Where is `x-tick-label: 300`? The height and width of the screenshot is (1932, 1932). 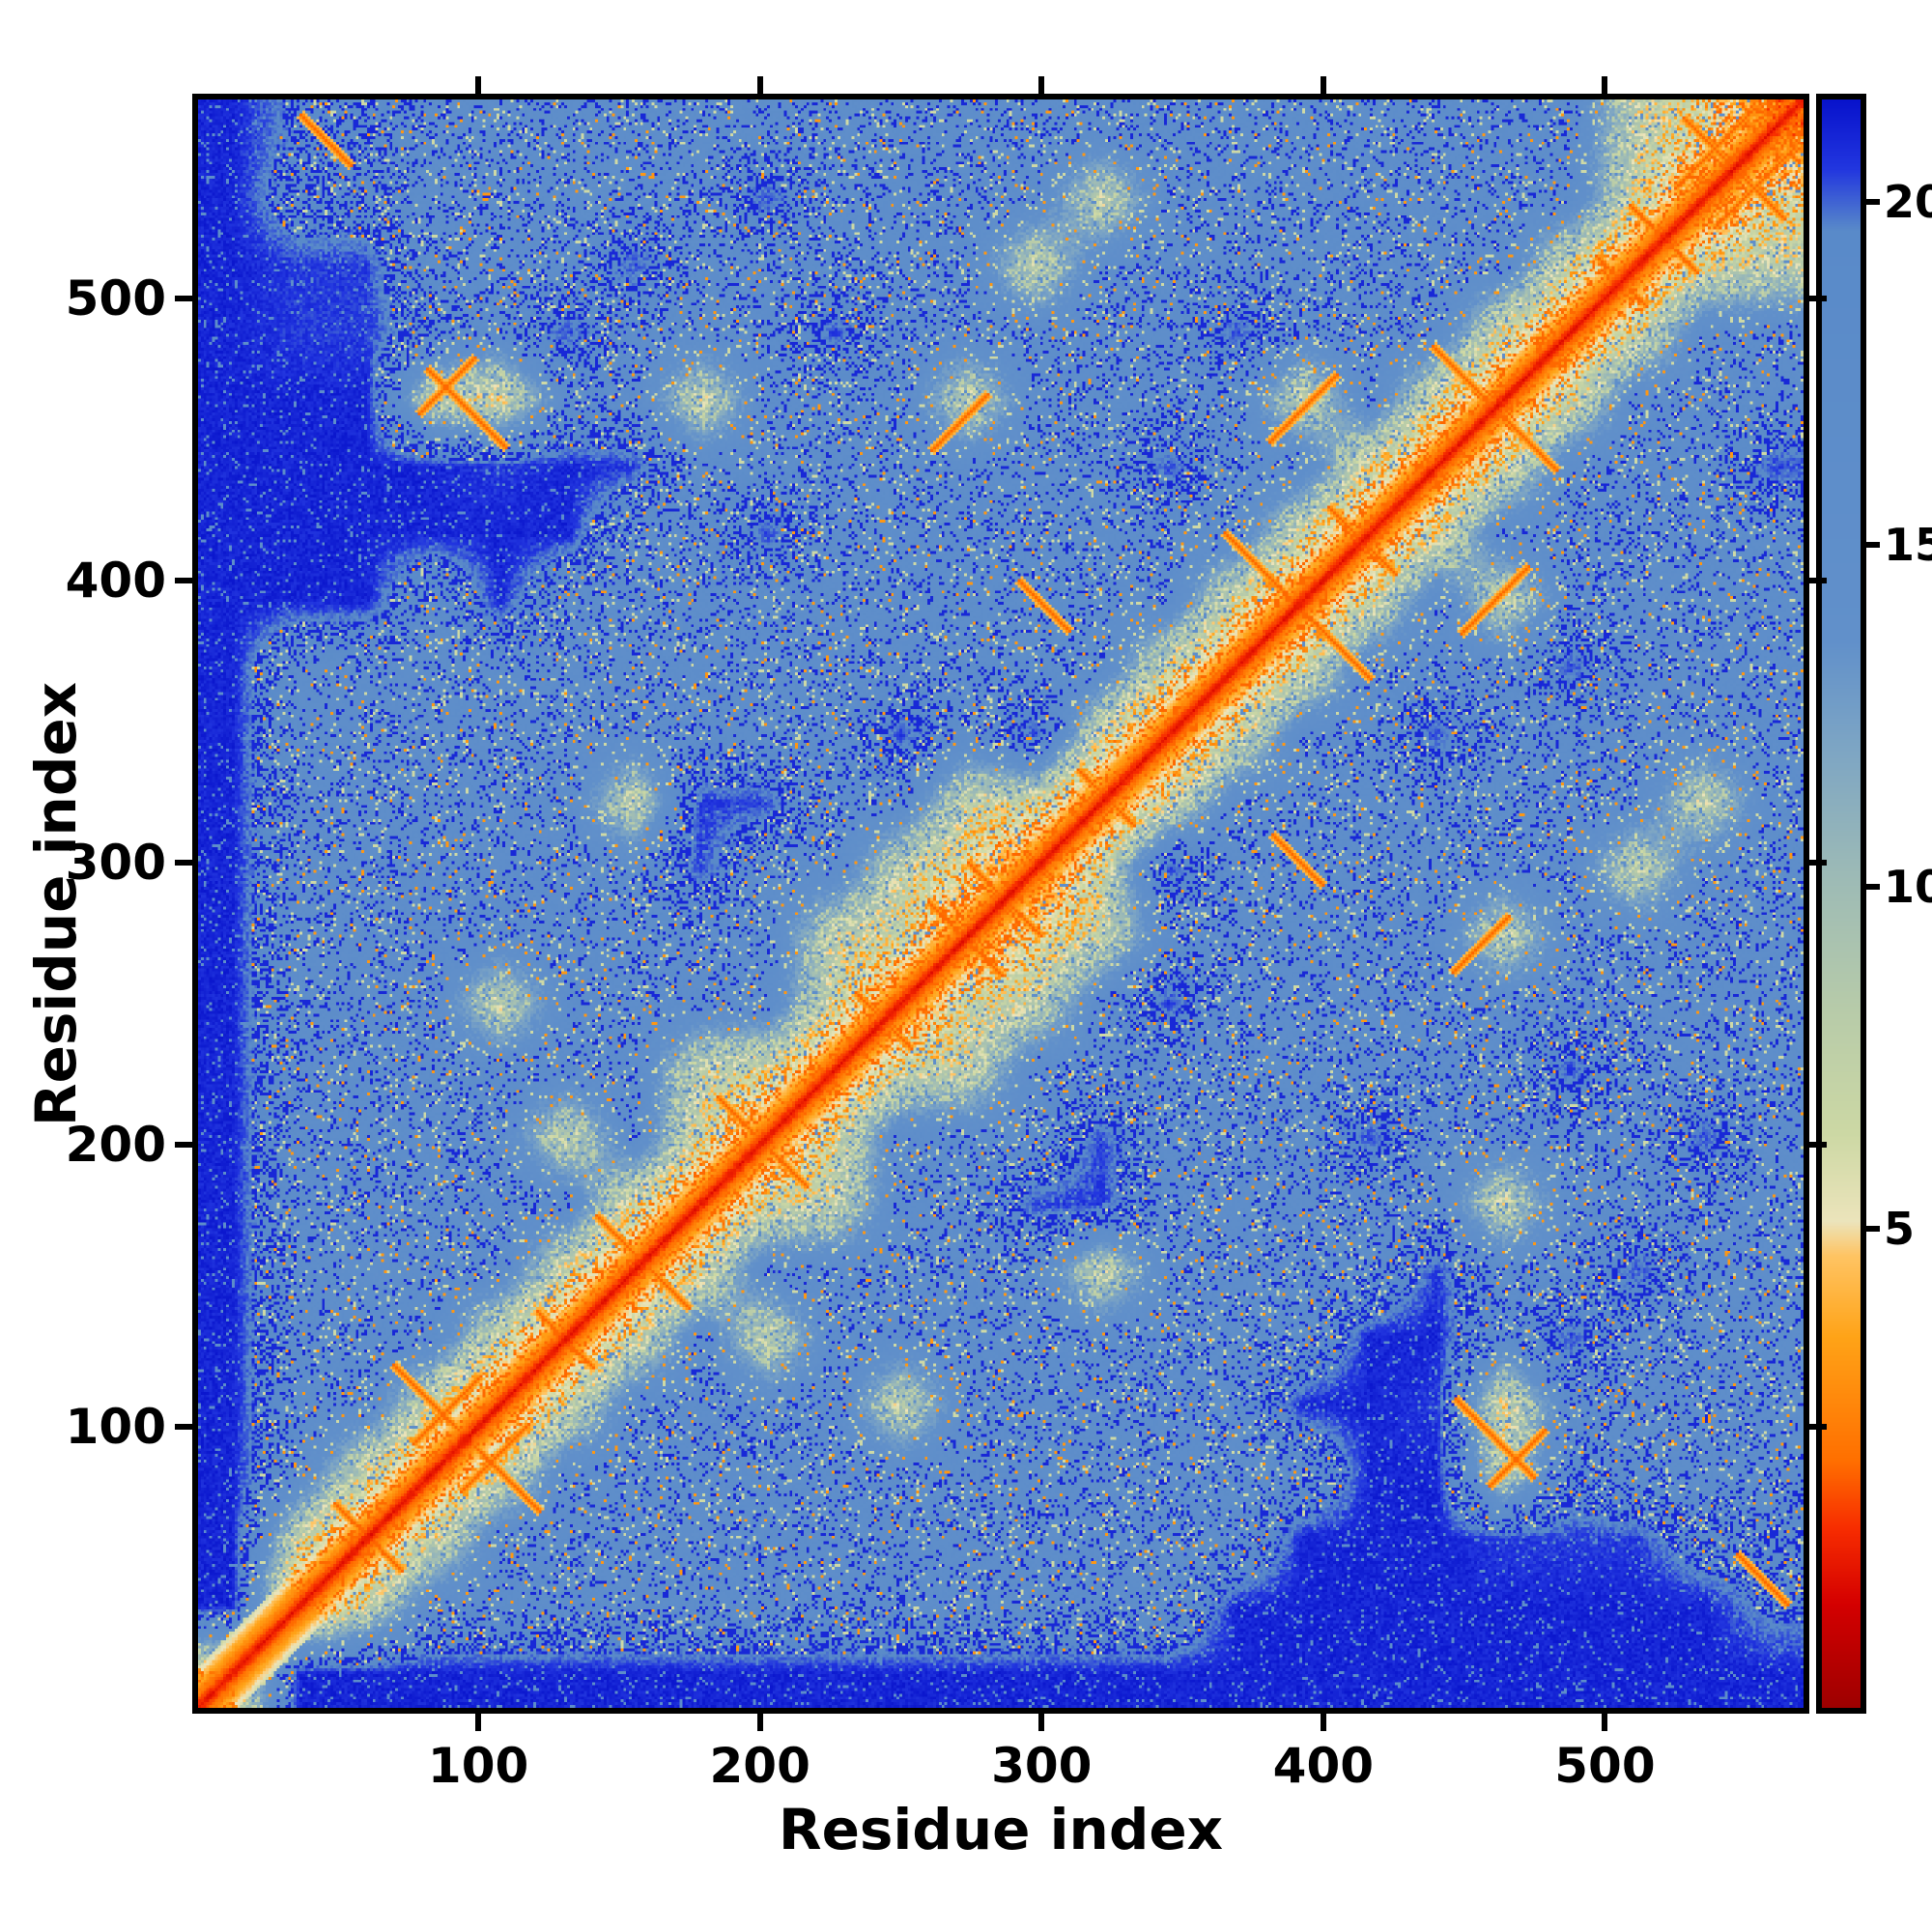
x-tick-label: 300 is located at coordinates (1042, 1766).